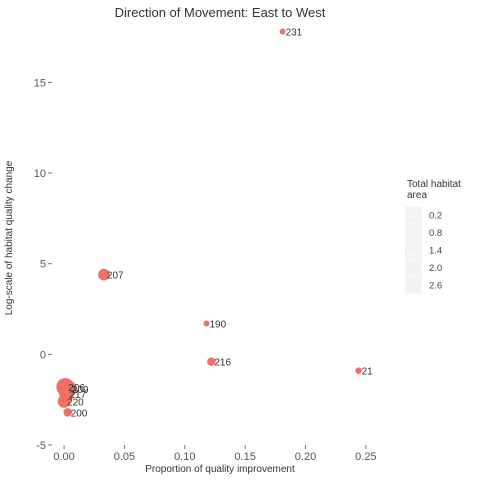 This screenshot has height=480, width=480. I want to click on x-tick-label: 0.10, so click(184, 457).